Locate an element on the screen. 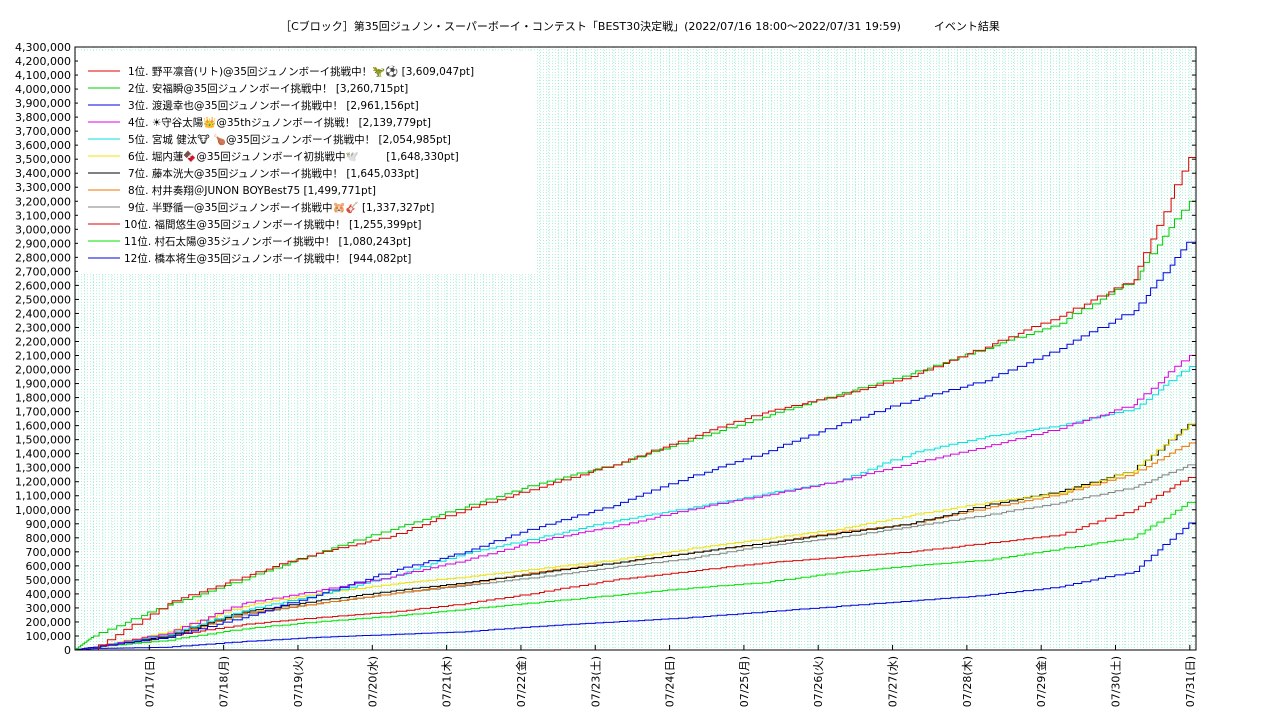  y-tick-label: 0 is located at coordinates (67, 650).